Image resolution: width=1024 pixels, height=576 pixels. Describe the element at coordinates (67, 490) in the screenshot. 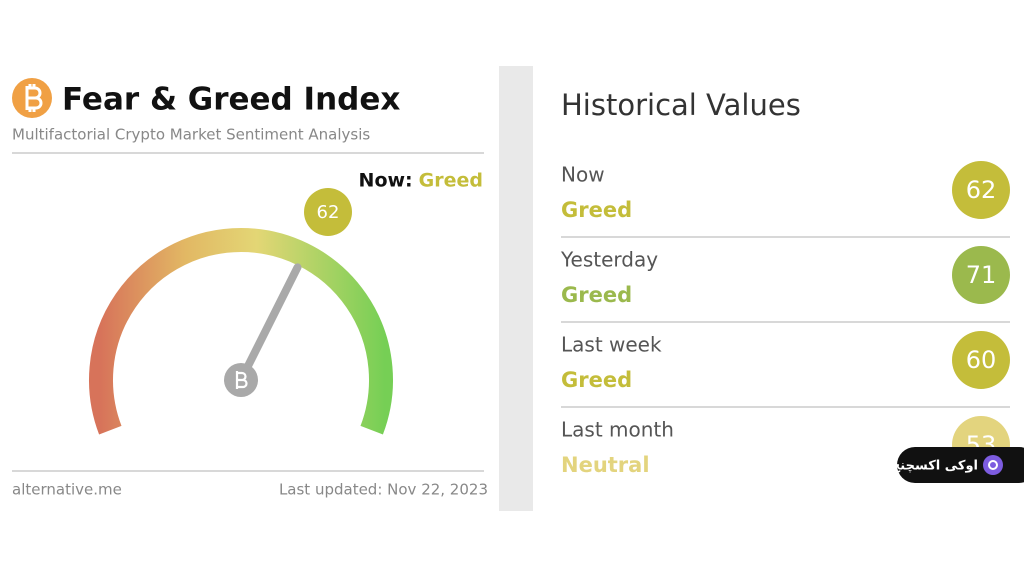

I see `source: alternative.me` at that location.